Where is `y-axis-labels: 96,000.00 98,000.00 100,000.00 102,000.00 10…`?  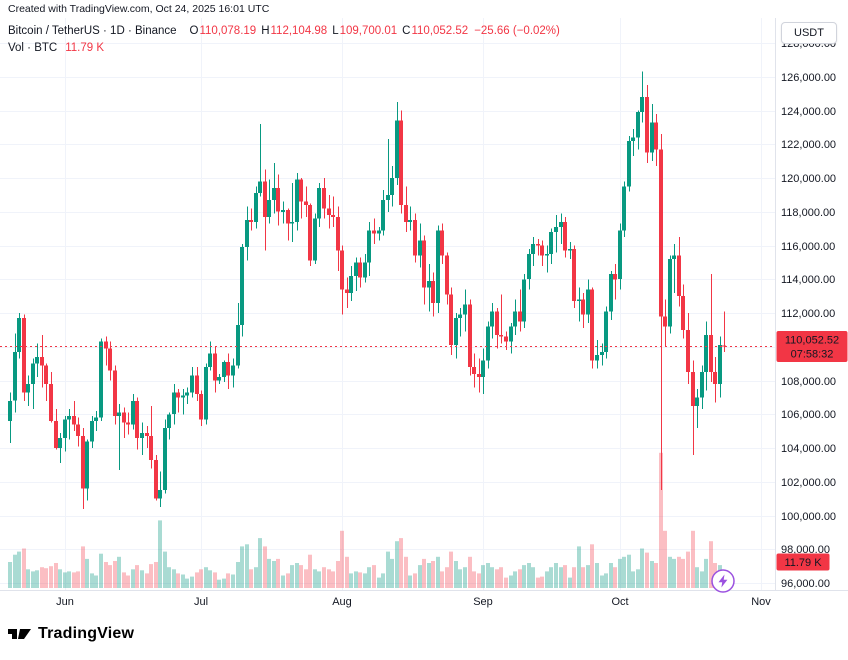 y-axis-labels: 96,000.00 98,000.00 100,000.00 102,000.00 10… is located at coordinates (808, 314).